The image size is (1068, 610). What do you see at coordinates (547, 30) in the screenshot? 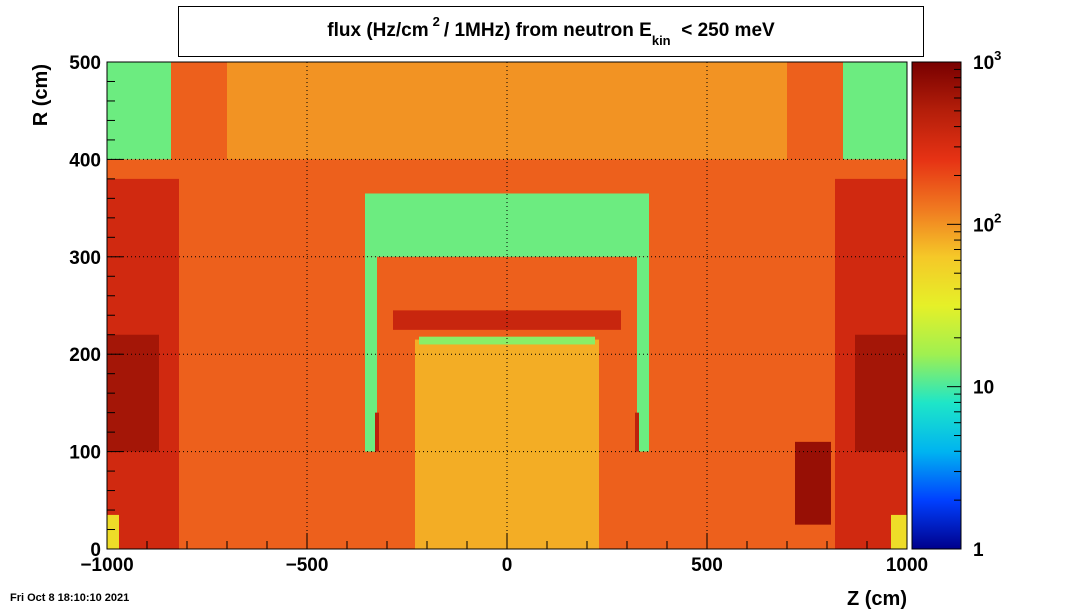
I see `title-text-mid: / 1MHz) from neutron E` at bounding box center [547, 30].